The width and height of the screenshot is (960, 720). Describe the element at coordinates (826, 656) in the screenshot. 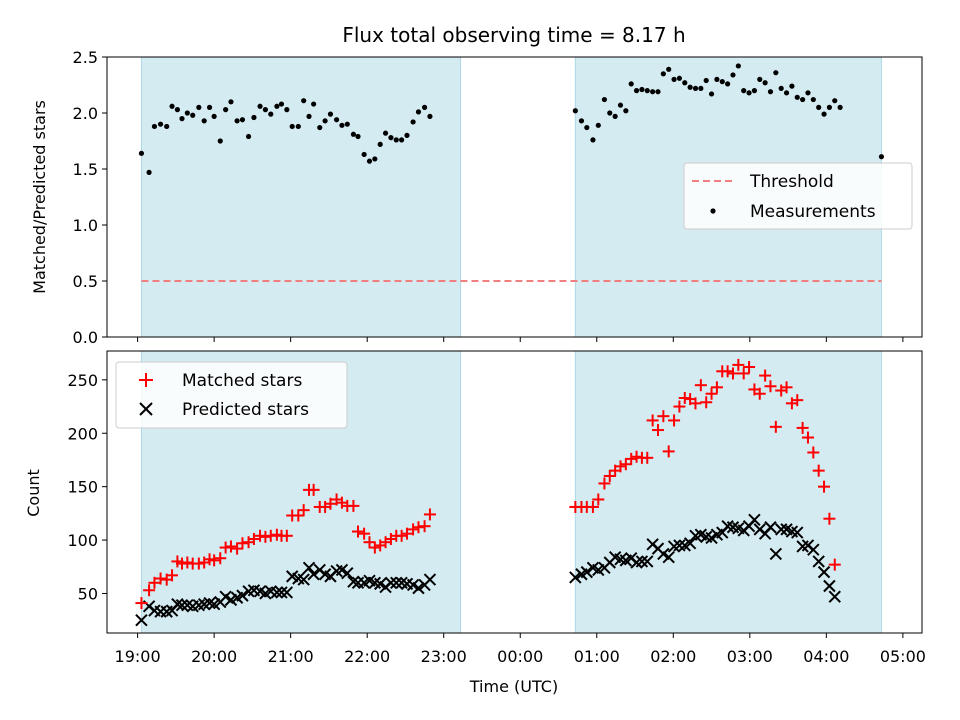

I see `x-tick-label-10: 04:00` at that location.